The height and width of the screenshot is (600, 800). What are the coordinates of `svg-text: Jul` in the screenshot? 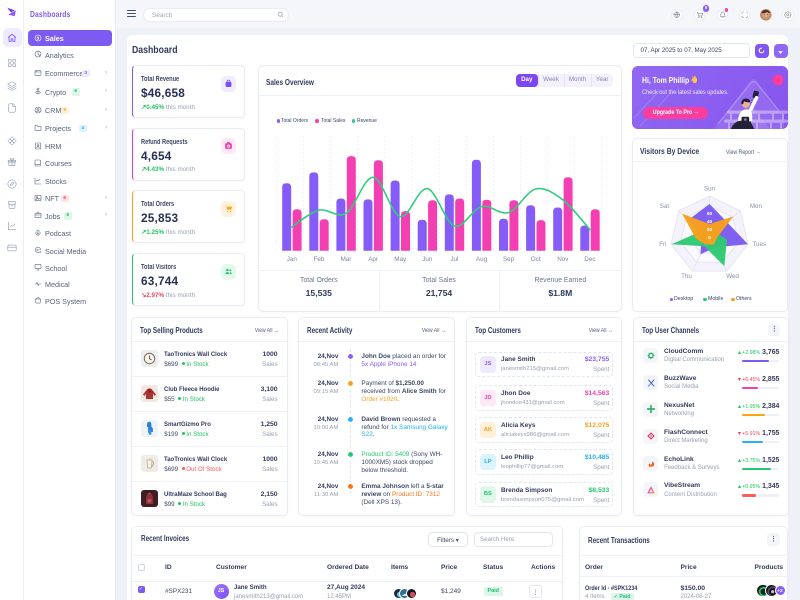 It's located at (454, 259).